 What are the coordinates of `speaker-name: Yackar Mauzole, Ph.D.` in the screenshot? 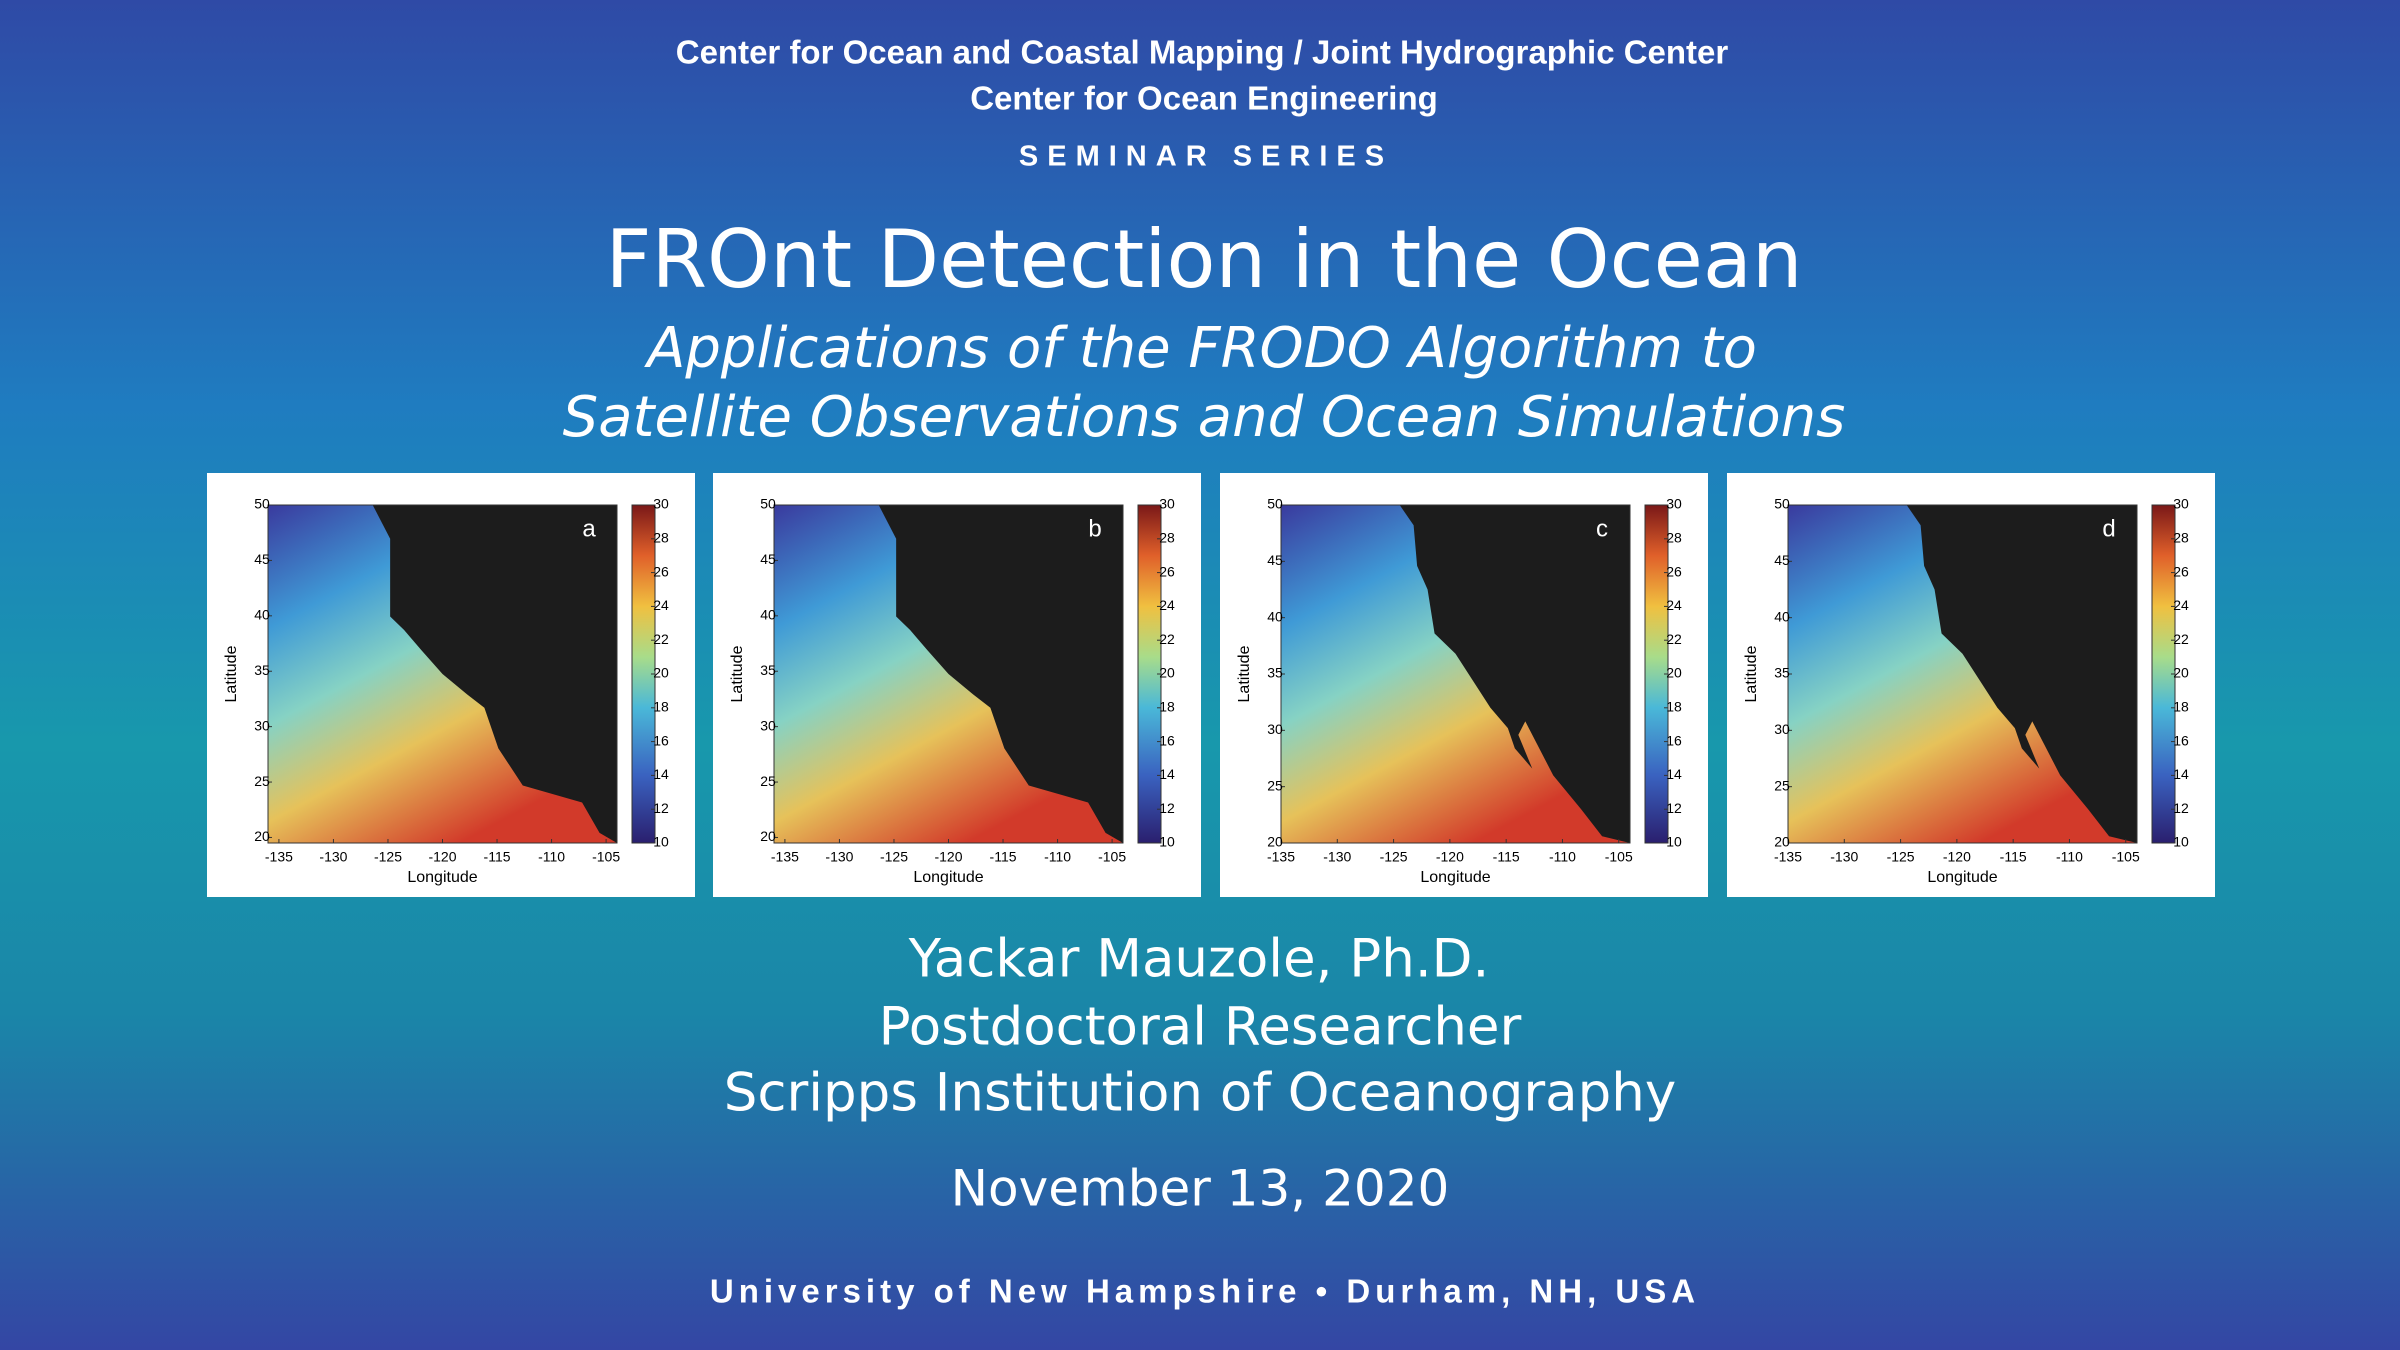 It's located at (1199, 959).